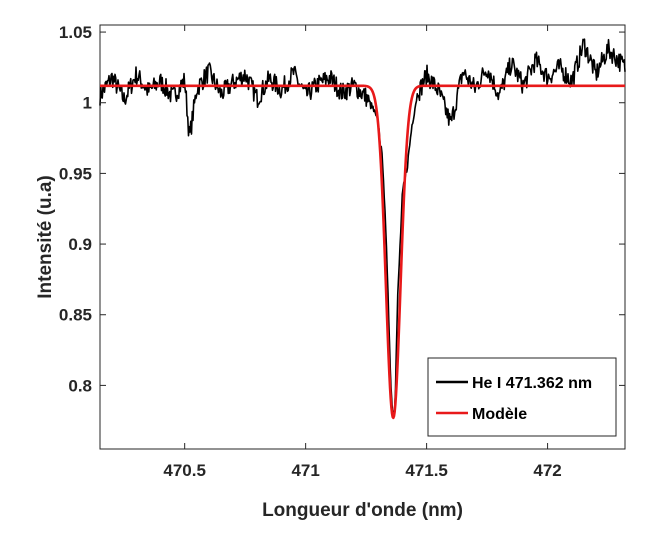 The width and height of the screenshot is (660, 542). What do you see at coordinates (547, 470) in the screenshot?
I see `x-tick-label: 472` at bounding box center [547, 470].